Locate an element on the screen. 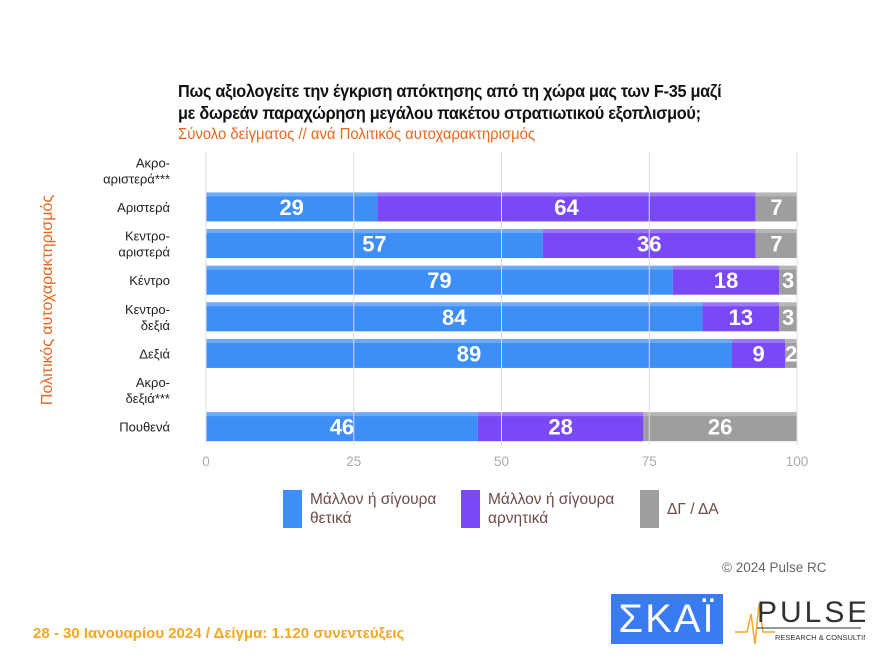  data-label: 84 is located at coordinates (454, 317).